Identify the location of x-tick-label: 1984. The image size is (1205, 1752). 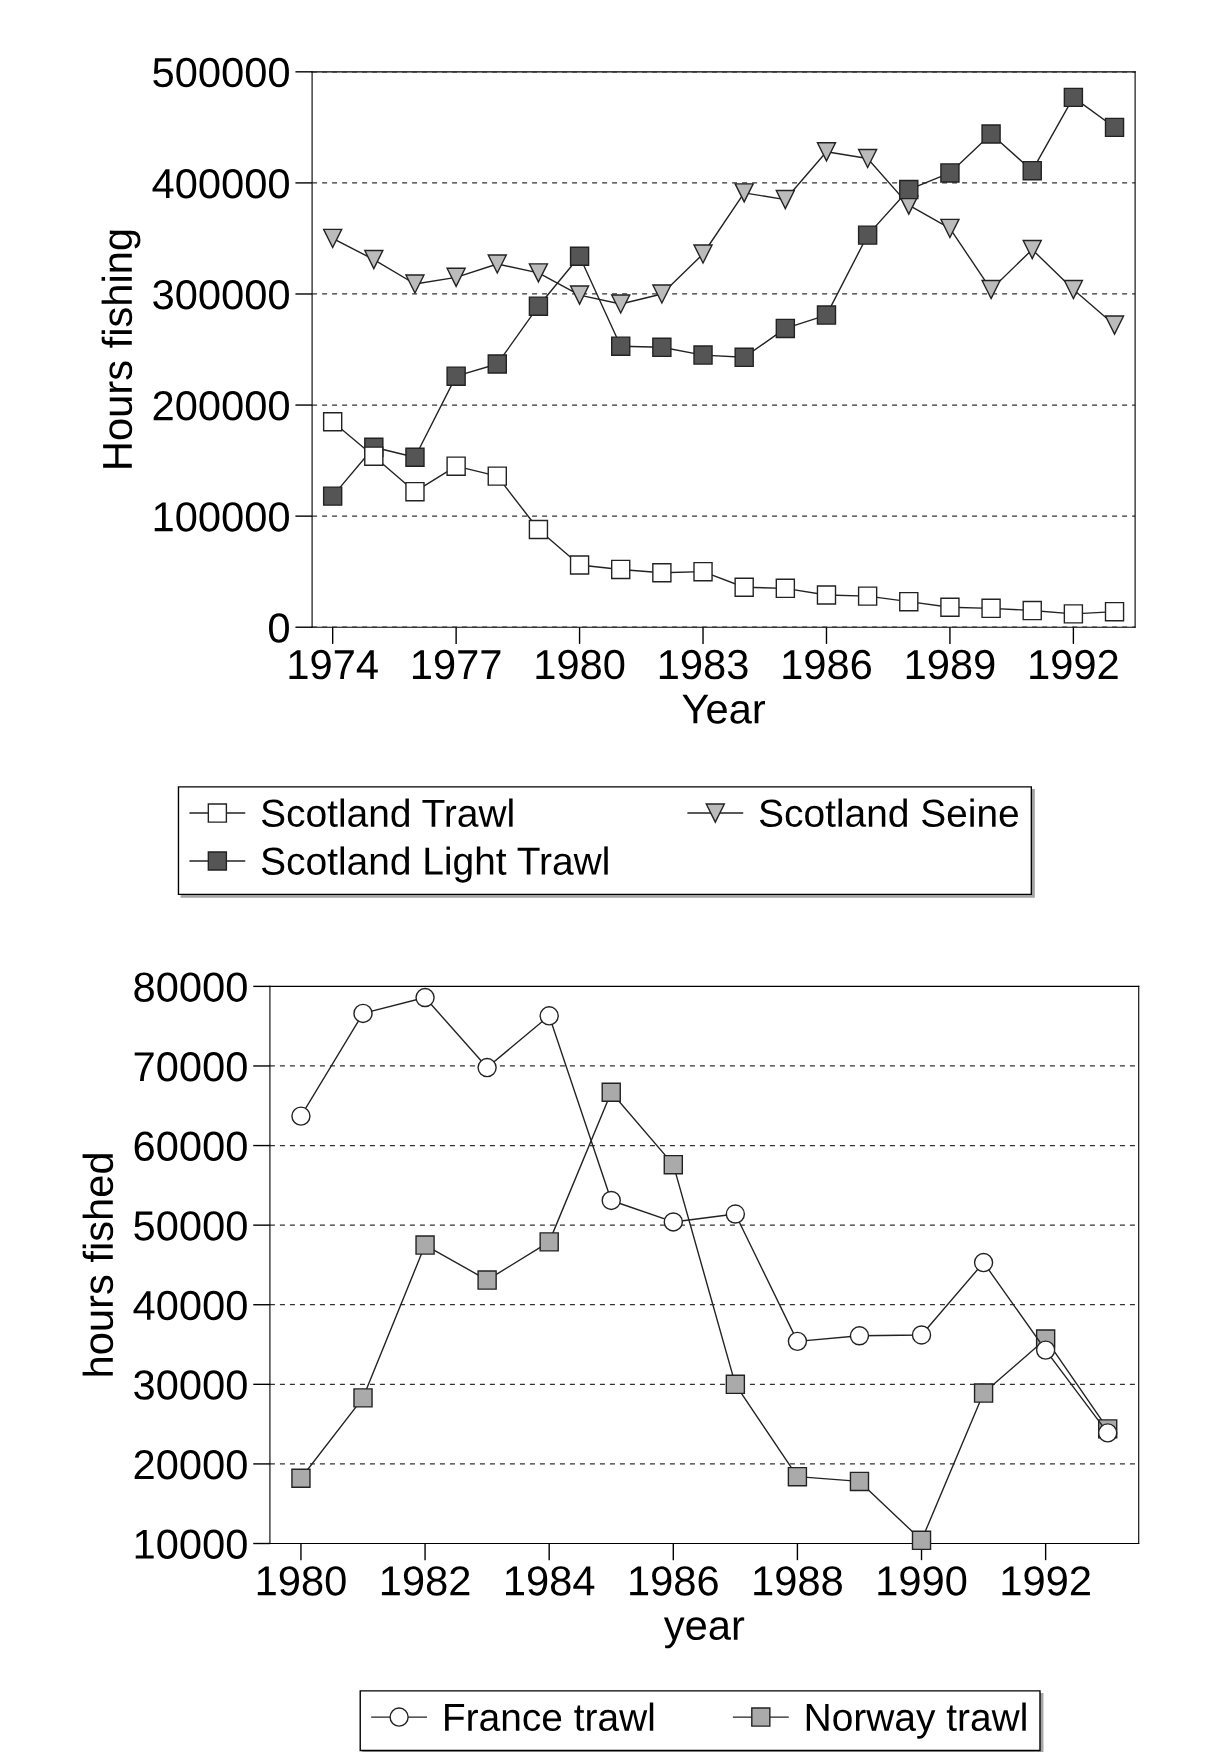
(550, 1581).